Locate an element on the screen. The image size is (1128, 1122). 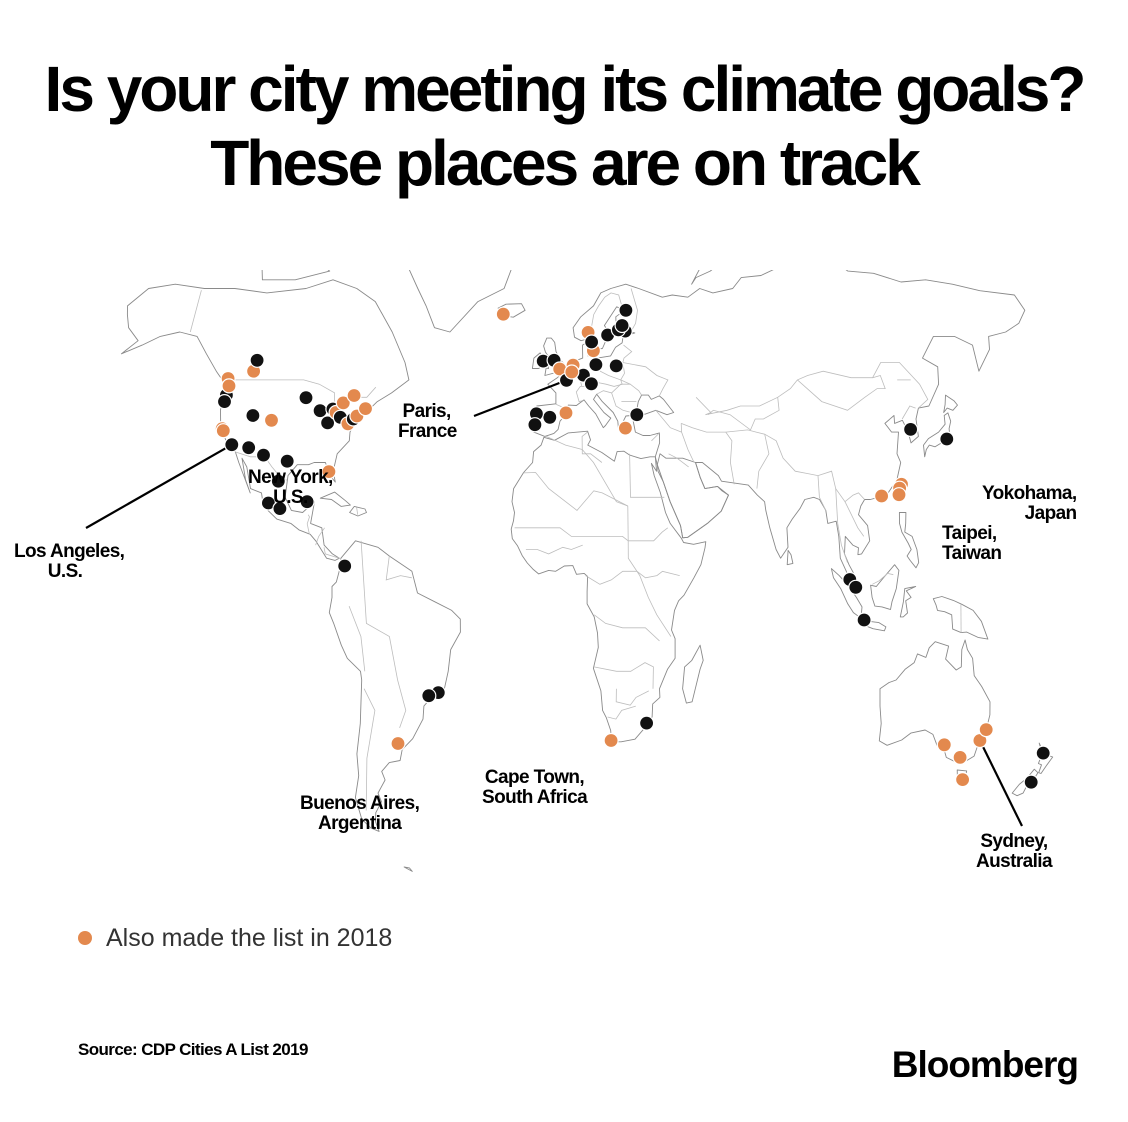
legend-label: Also made the list in 2018 is located at coordinates (249, 937).